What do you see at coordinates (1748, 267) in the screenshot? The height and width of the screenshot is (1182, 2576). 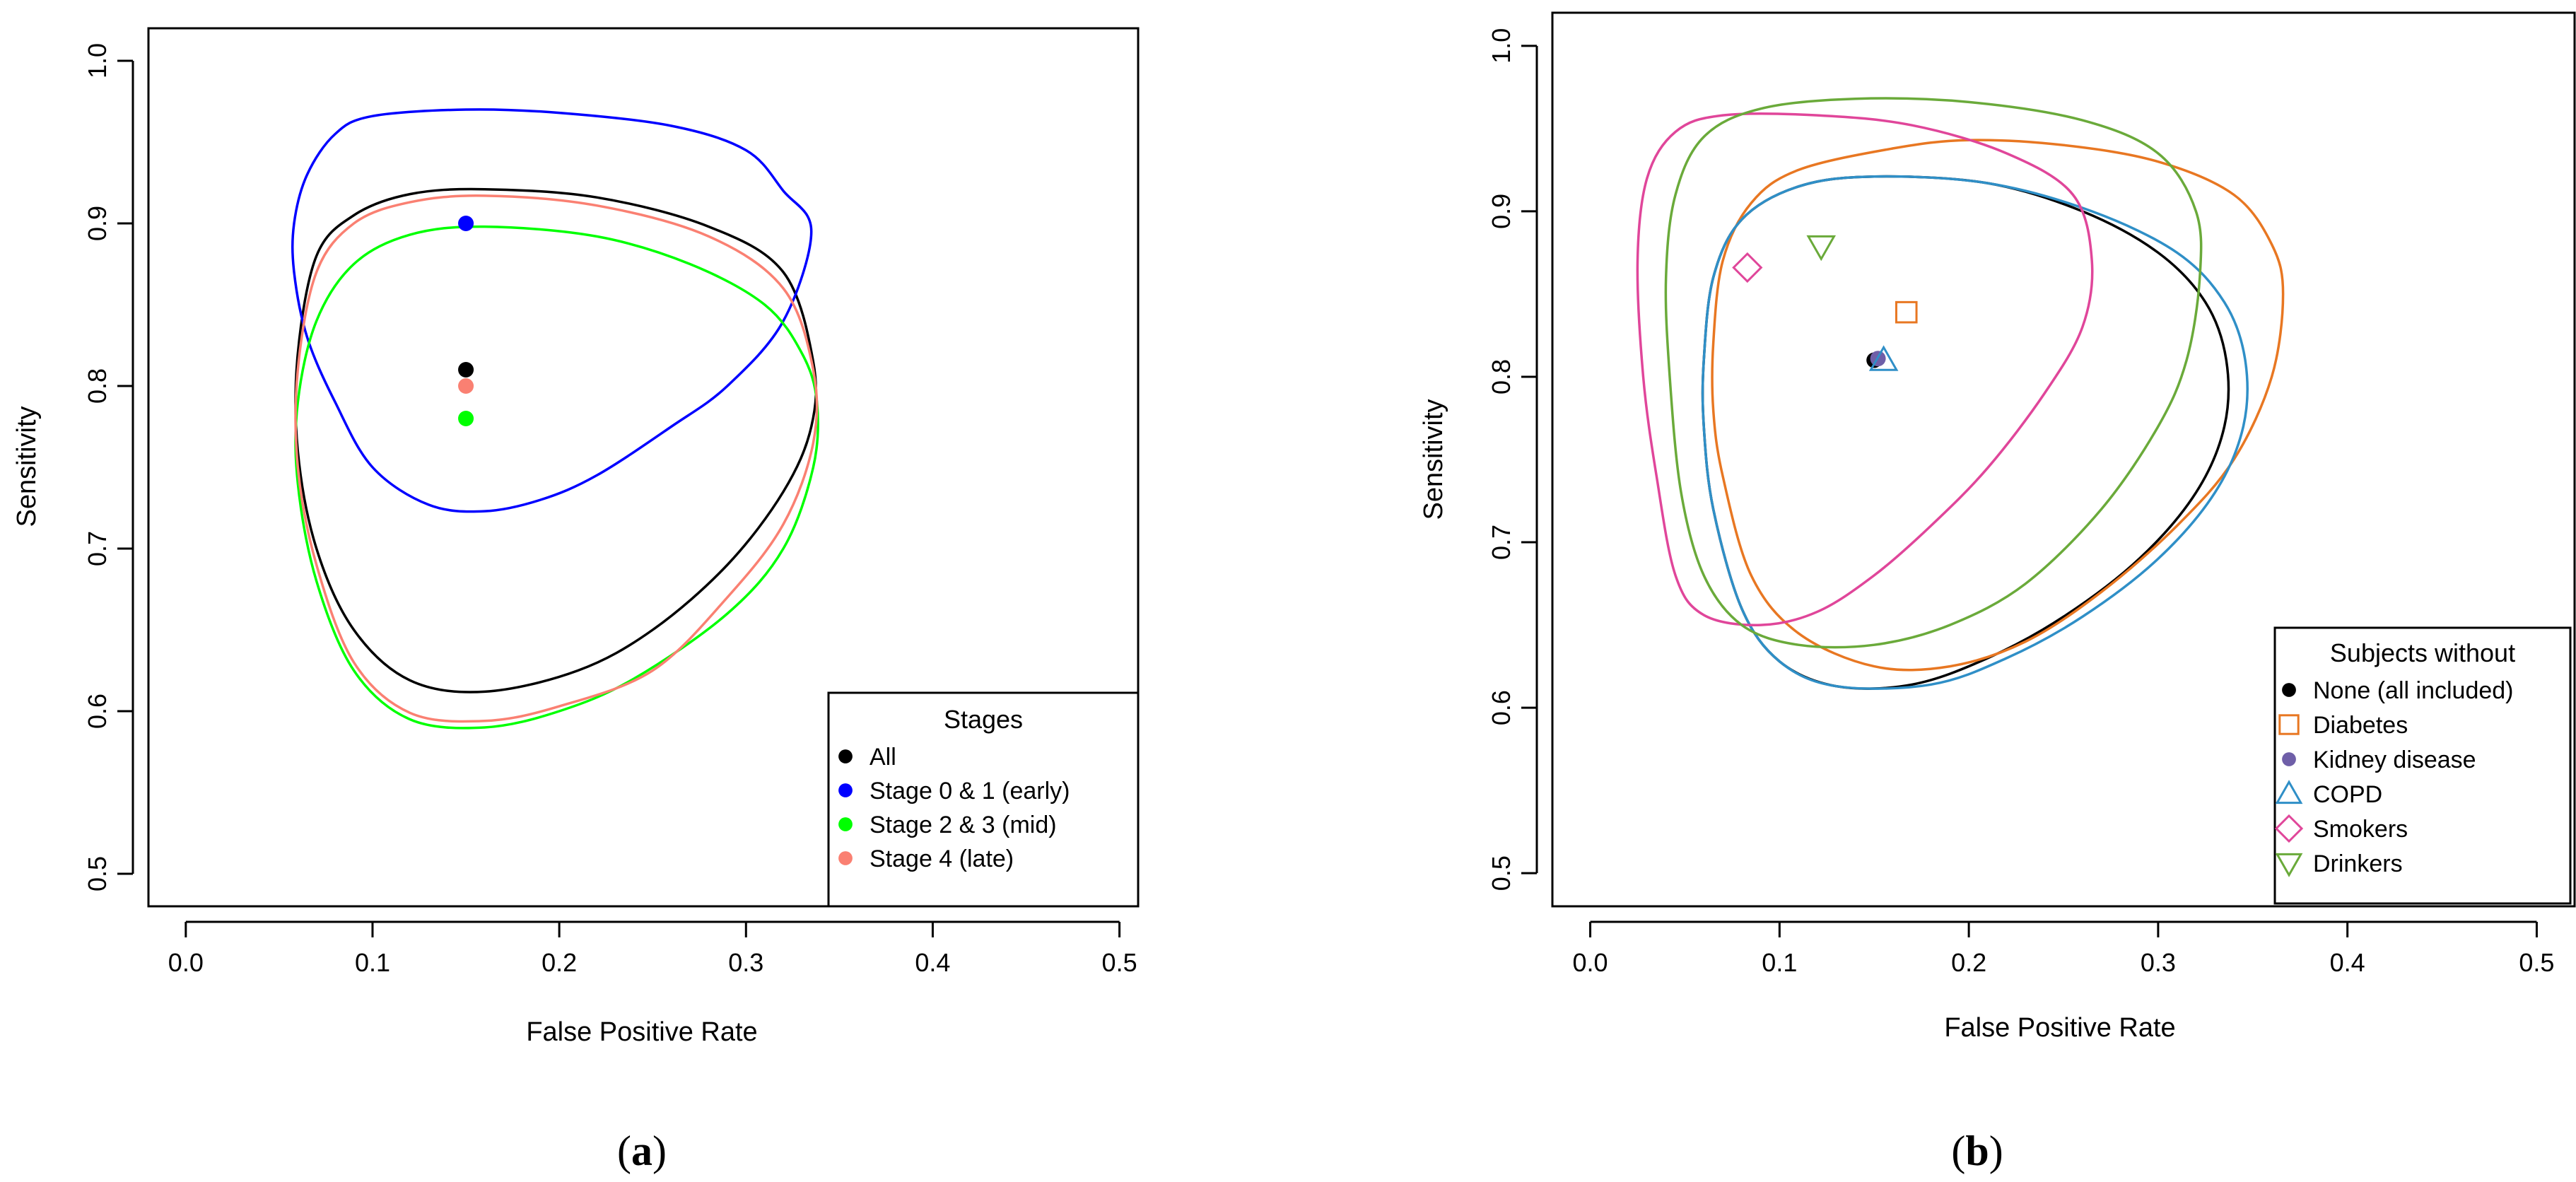 I see `point-smokers` at bounding box center [1748, 267].